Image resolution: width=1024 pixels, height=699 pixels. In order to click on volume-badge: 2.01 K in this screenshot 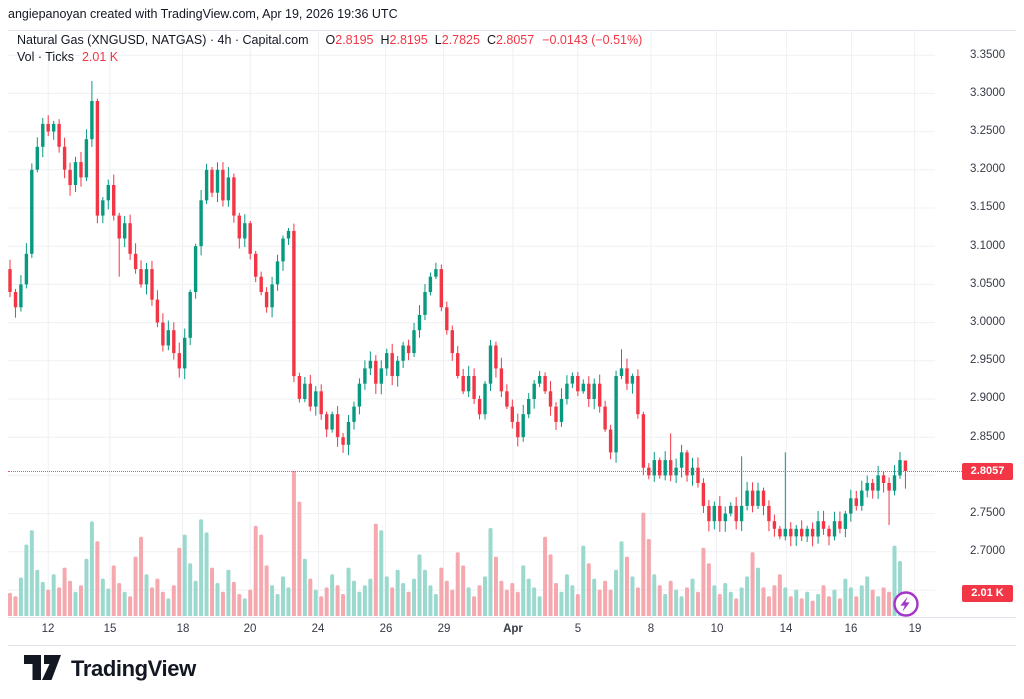, I will do `click(987, 593)`.